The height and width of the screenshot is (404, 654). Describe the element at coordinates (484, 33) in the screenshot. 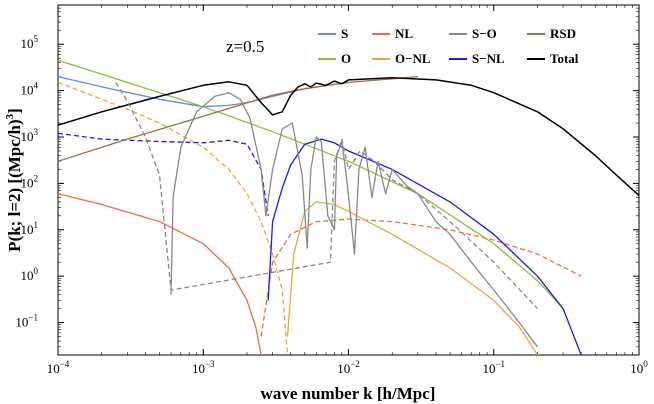

I see `legend-label: S−O` at that location.